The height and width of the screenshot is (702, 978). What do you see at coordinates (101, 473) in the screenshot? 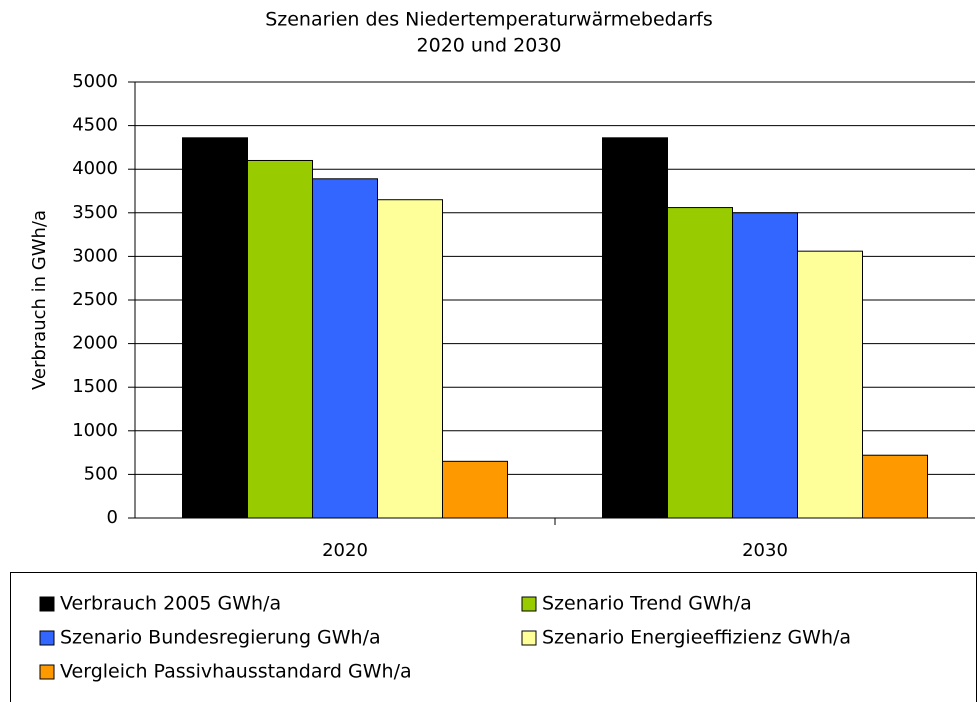
I see `y-tick-label: 500` at bounding box center [101, 473].